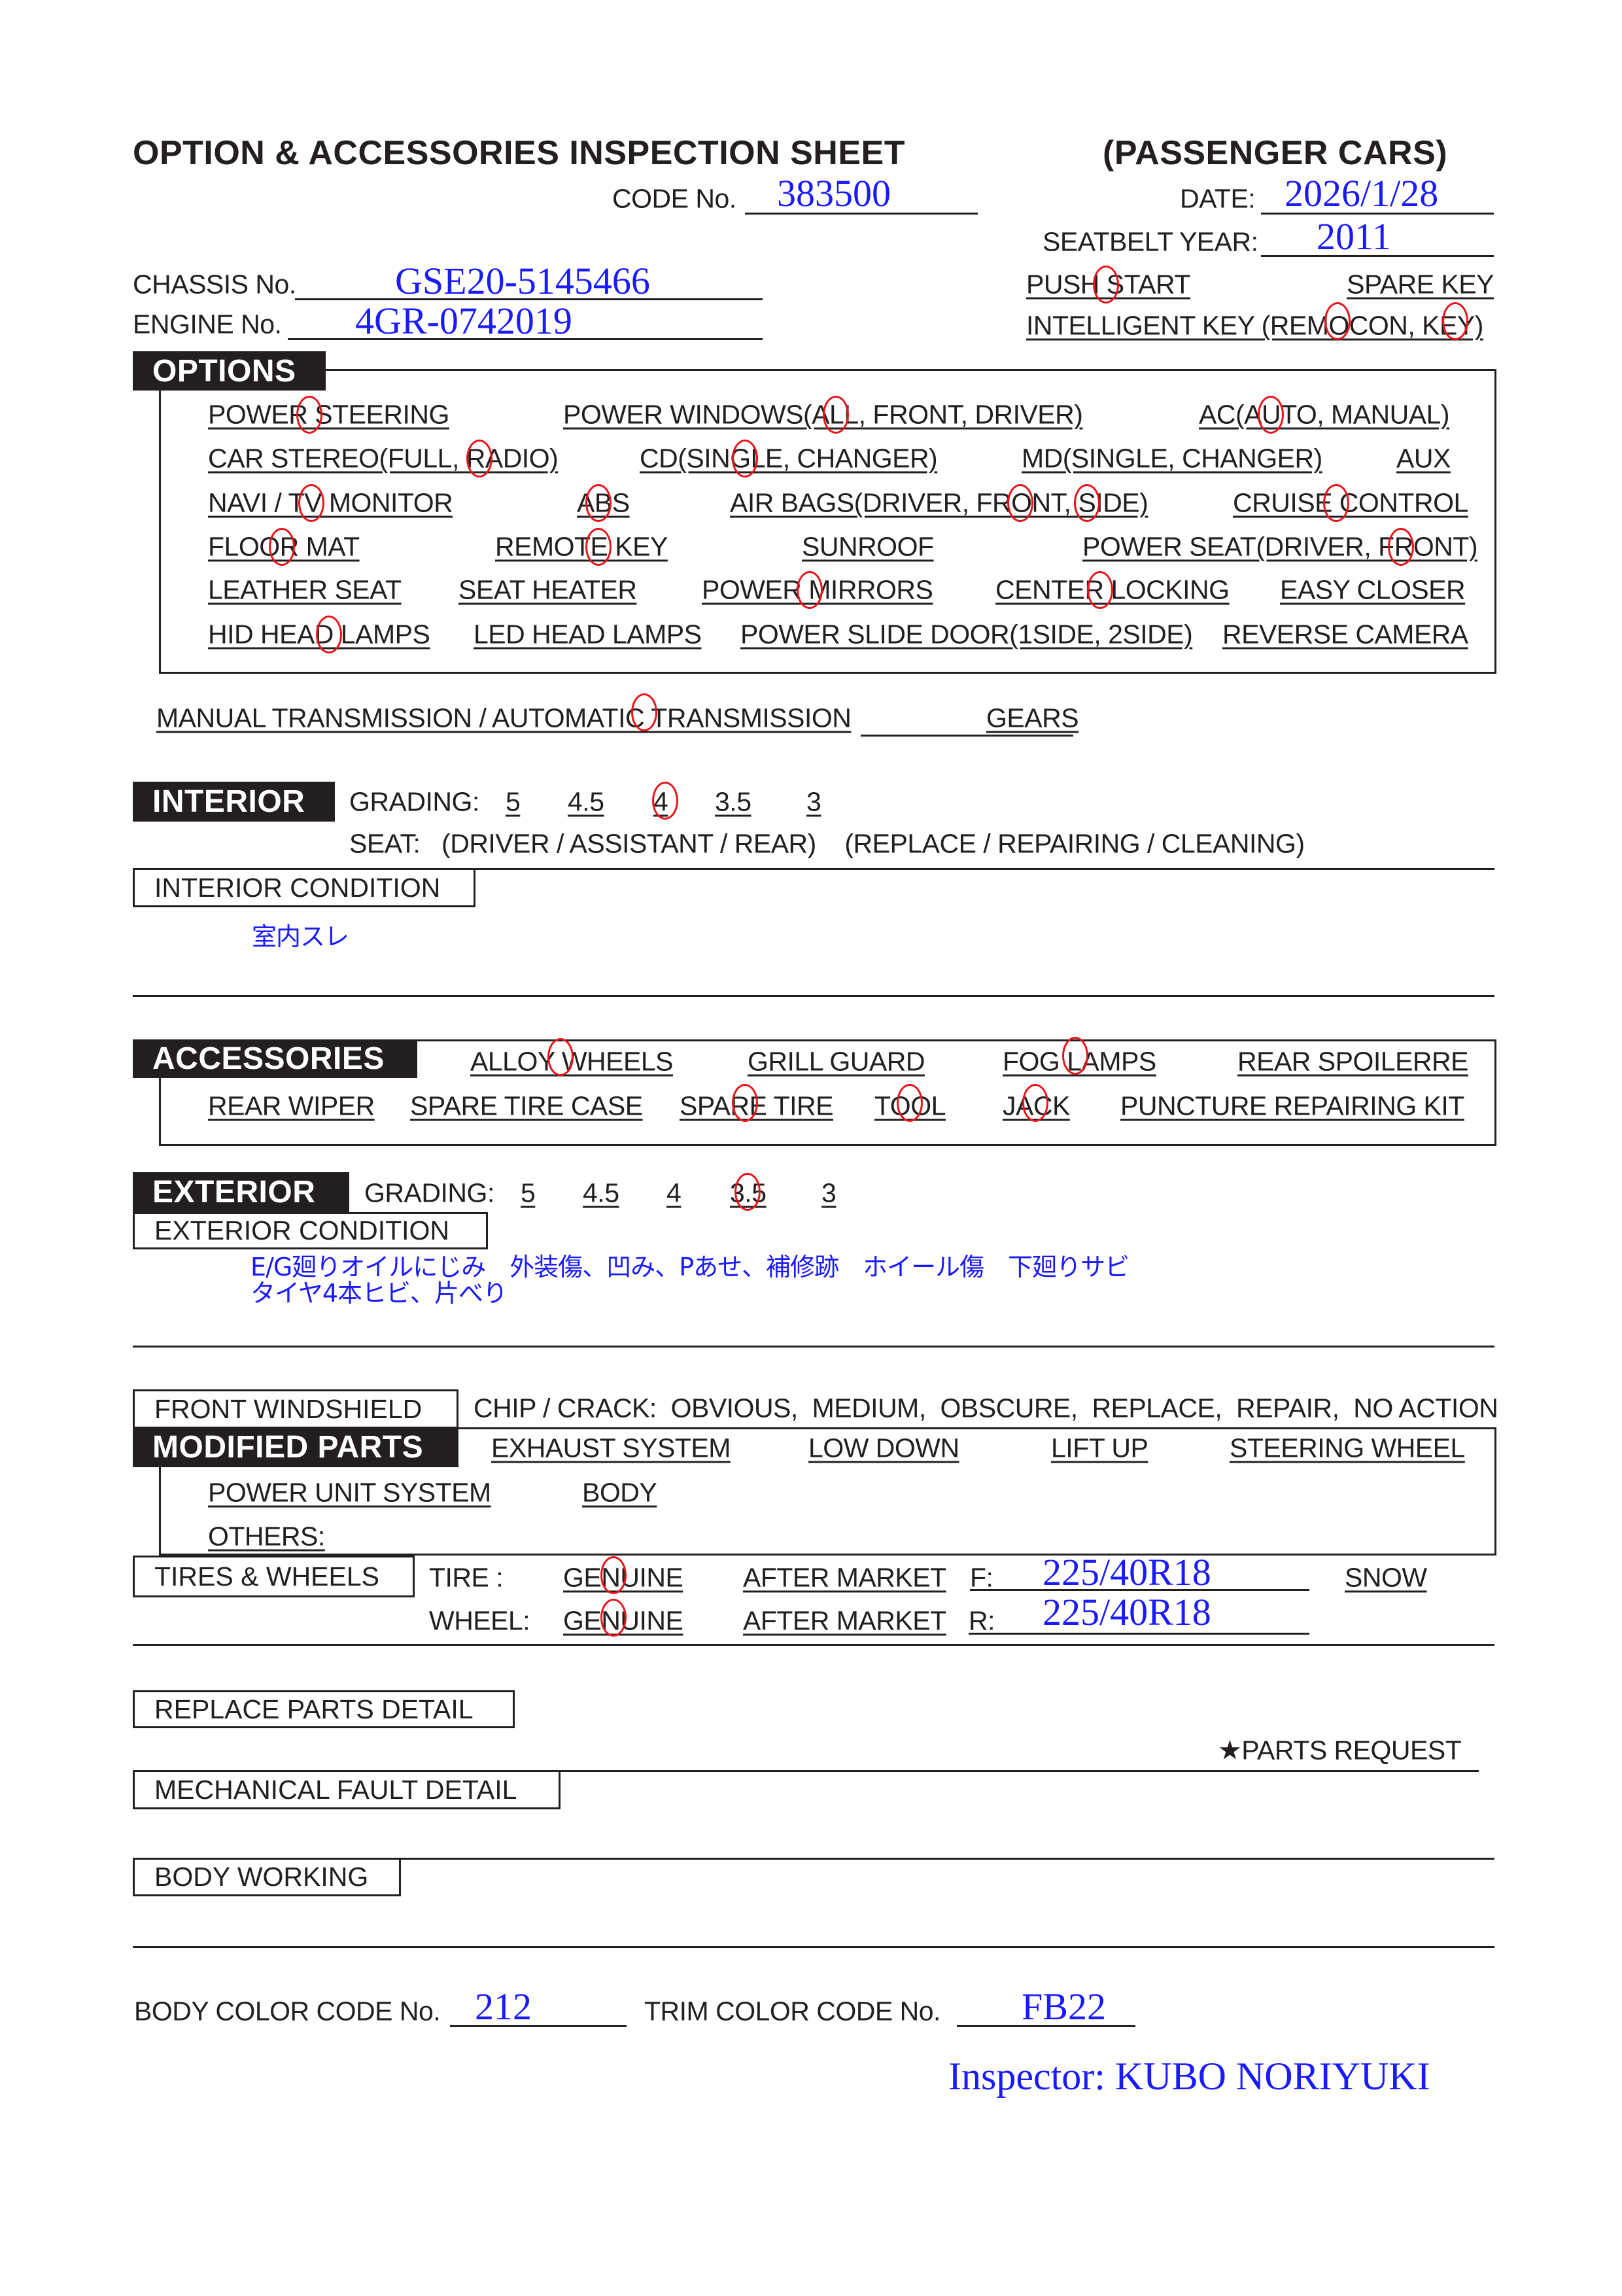 This screenshot has width=1622, height=2296. I want to click on exterior-label: EXTERIOR, so click(241, 1192).